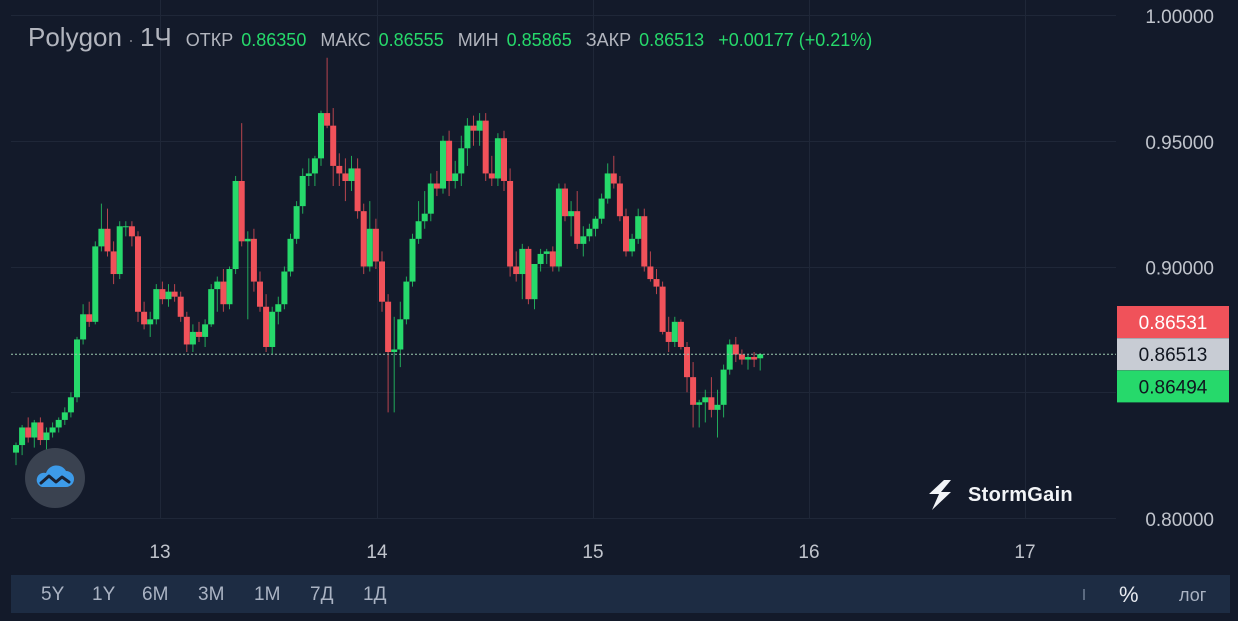 The image size is (1238, 621). I want to click on price-tick-label: 0.95000, so click(1179, 143).